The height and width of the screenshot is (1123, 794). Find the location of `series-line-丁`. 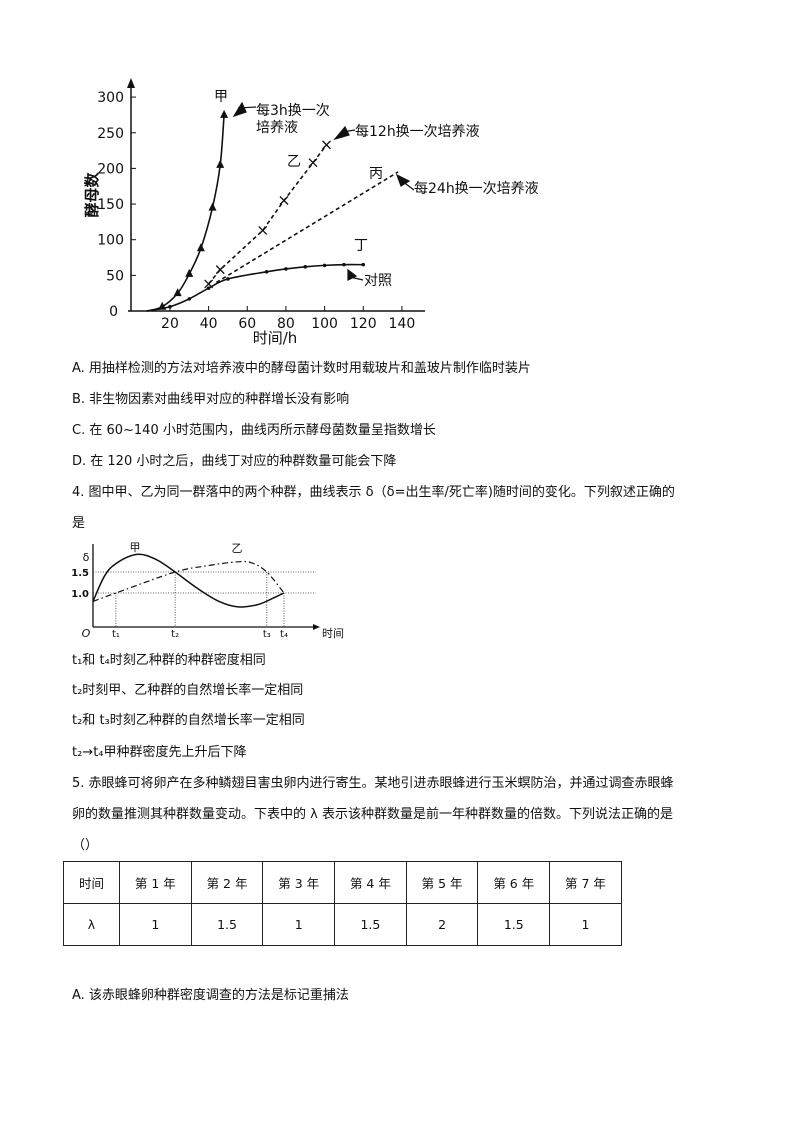

series-line-丁 is located at coordinates (255, 287).